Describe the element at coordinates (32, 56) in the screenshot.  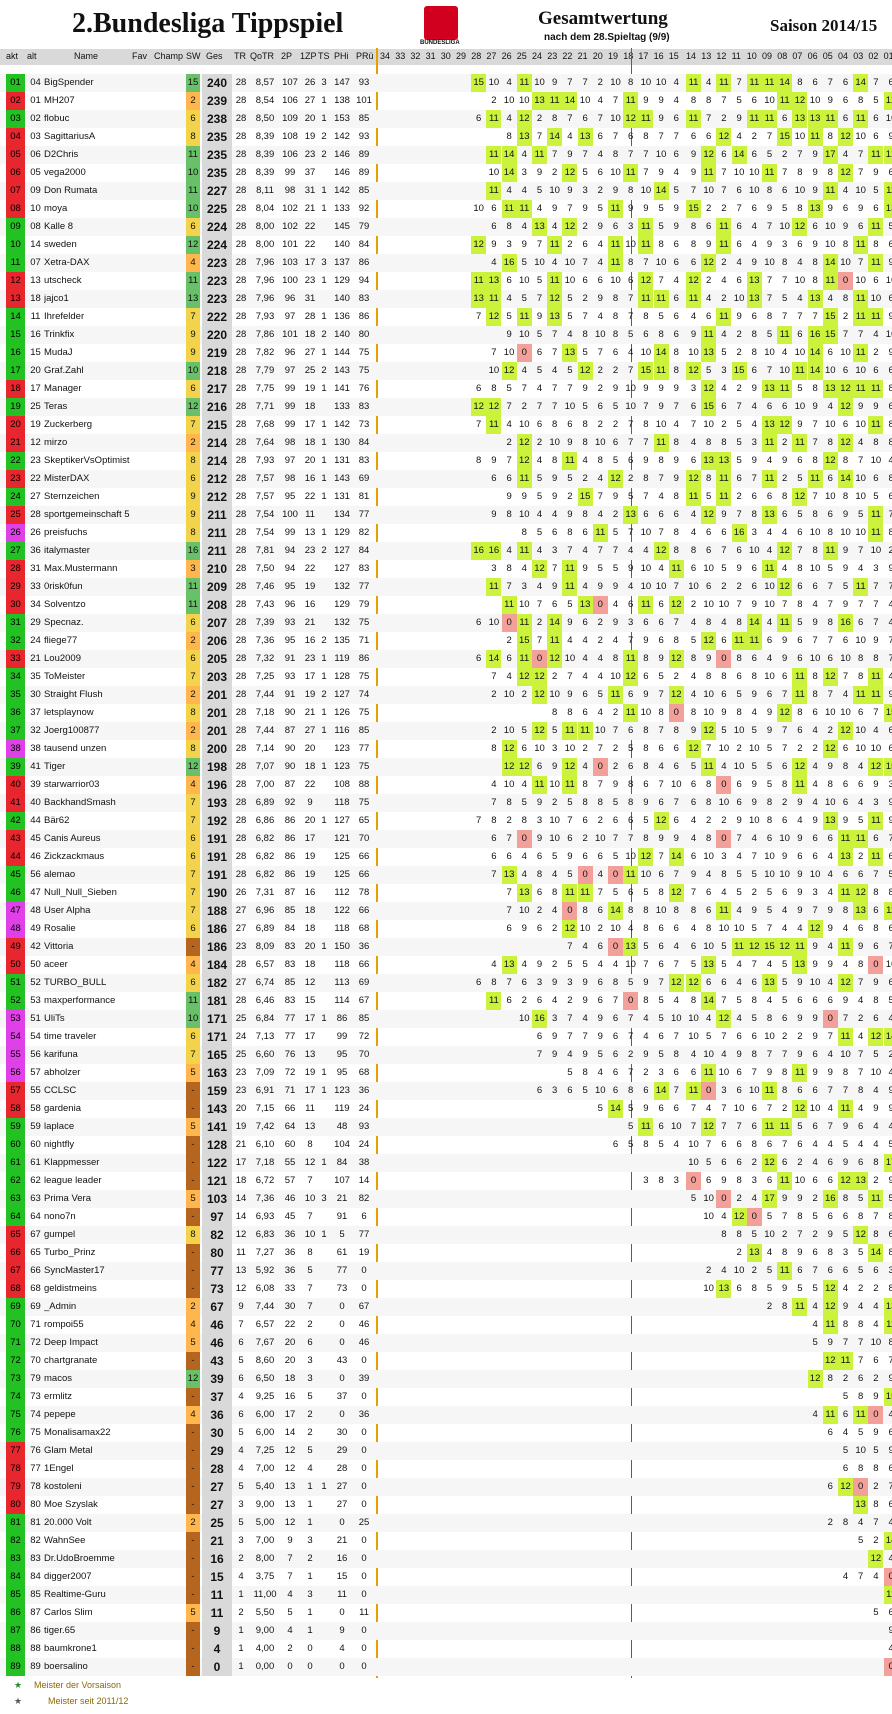
I see `column-header-cell: alt` at that location.